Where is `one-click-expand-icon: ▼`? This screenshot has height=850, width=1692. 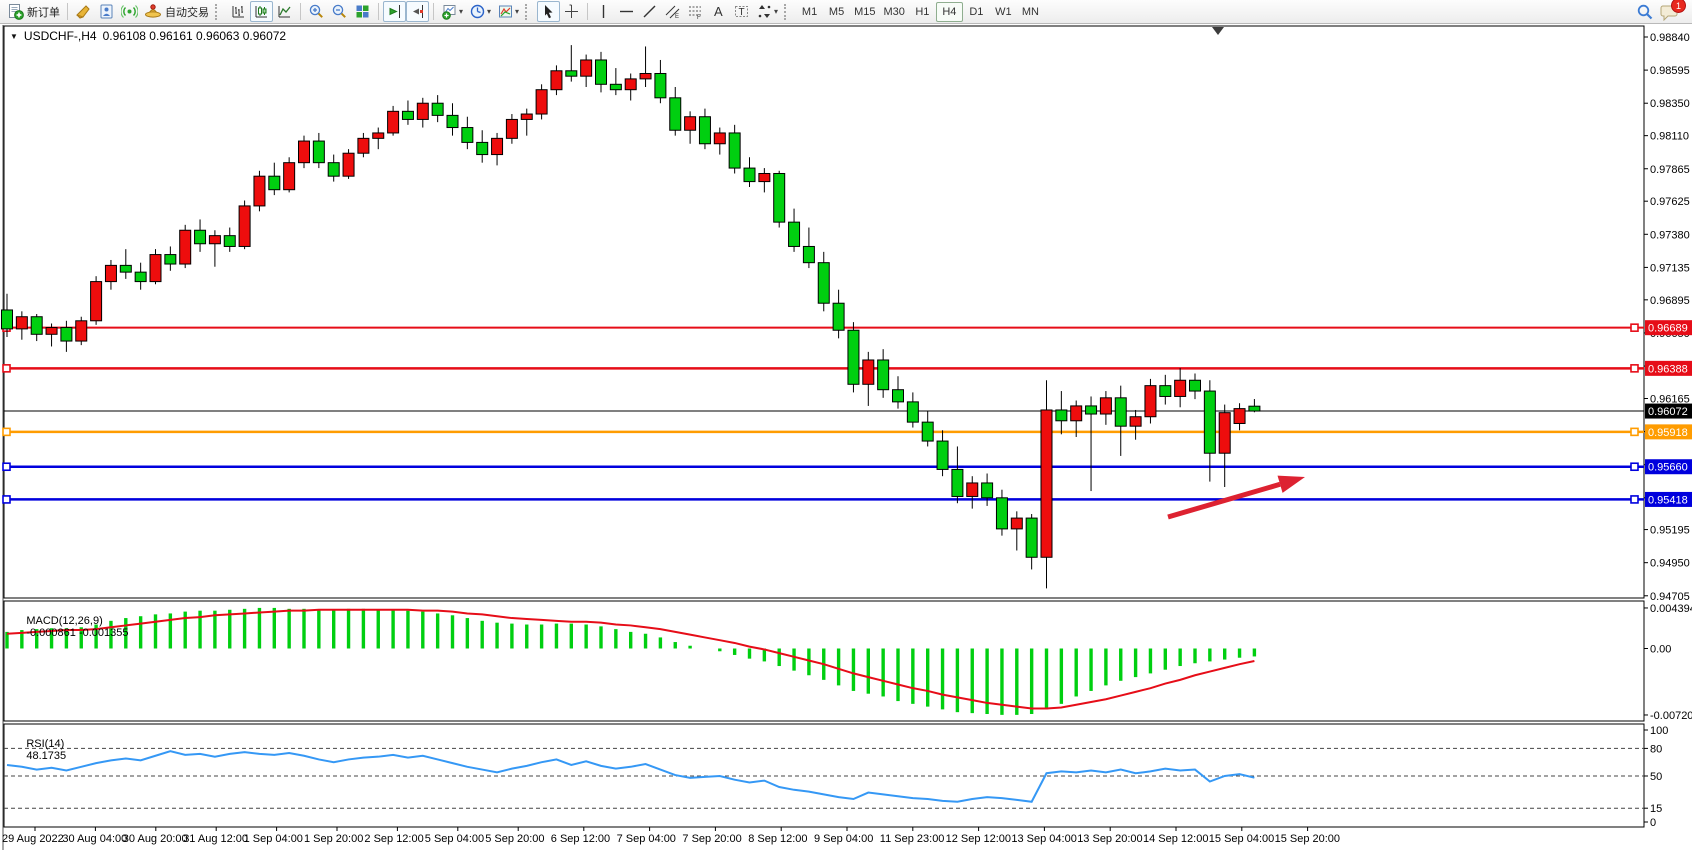
one-click-expand-icon: ▼ is located at coordinates (14, 36).